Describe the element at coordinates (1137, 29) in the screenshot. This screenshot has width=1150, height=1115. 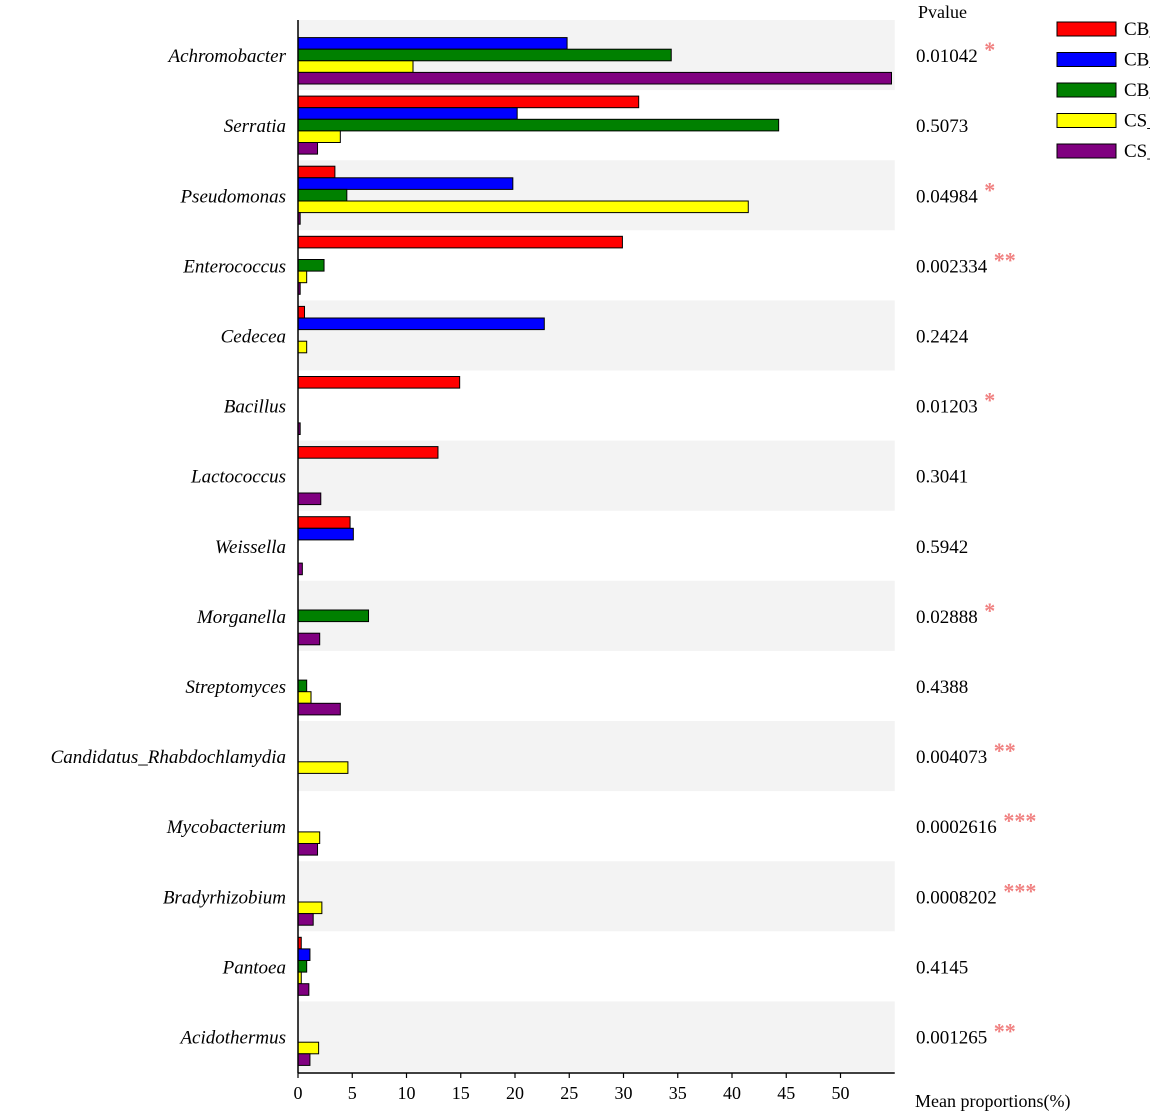
I see `legend-label: CB_1` at that location.